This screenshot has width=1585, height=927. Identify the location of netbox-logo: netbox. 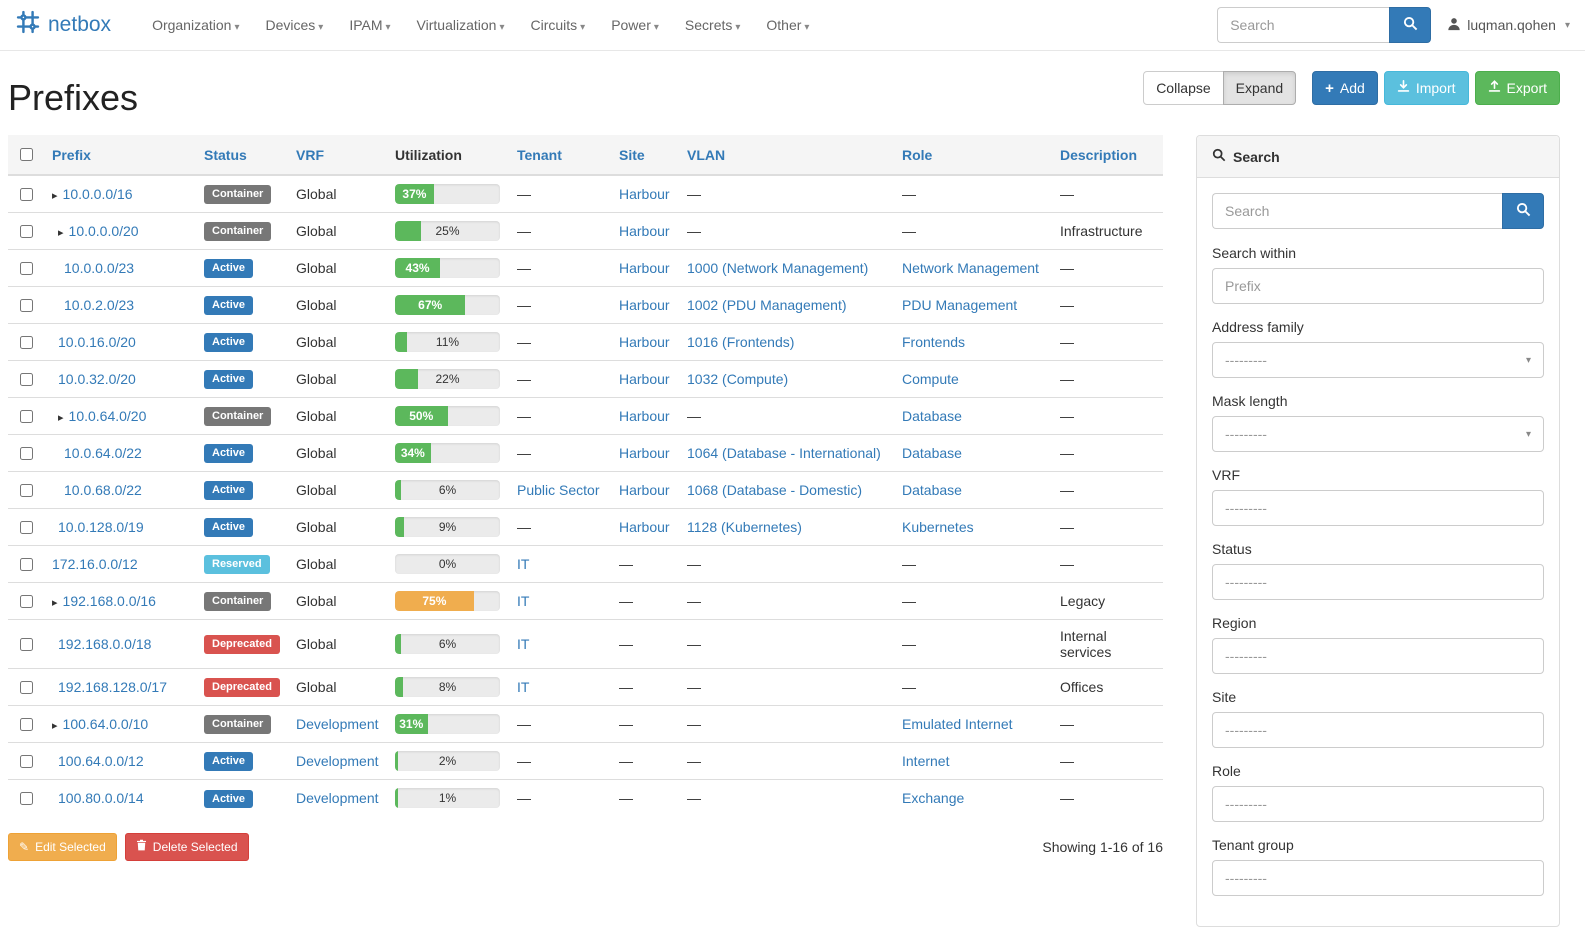
(63, 25).